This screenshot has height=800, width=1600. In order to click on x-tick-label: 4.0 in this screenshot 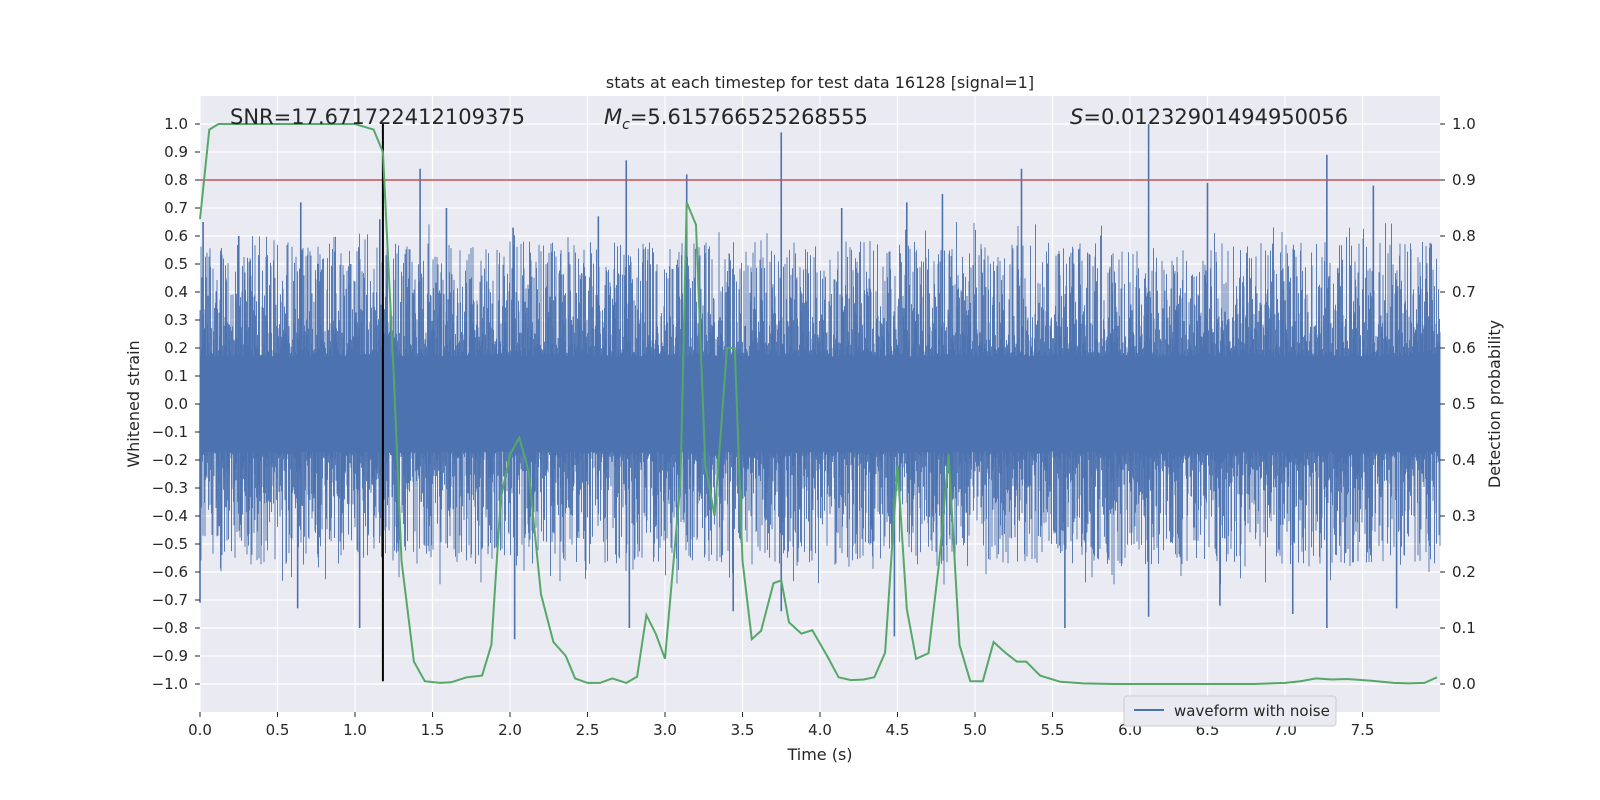, I will do `click(820, 730)`.